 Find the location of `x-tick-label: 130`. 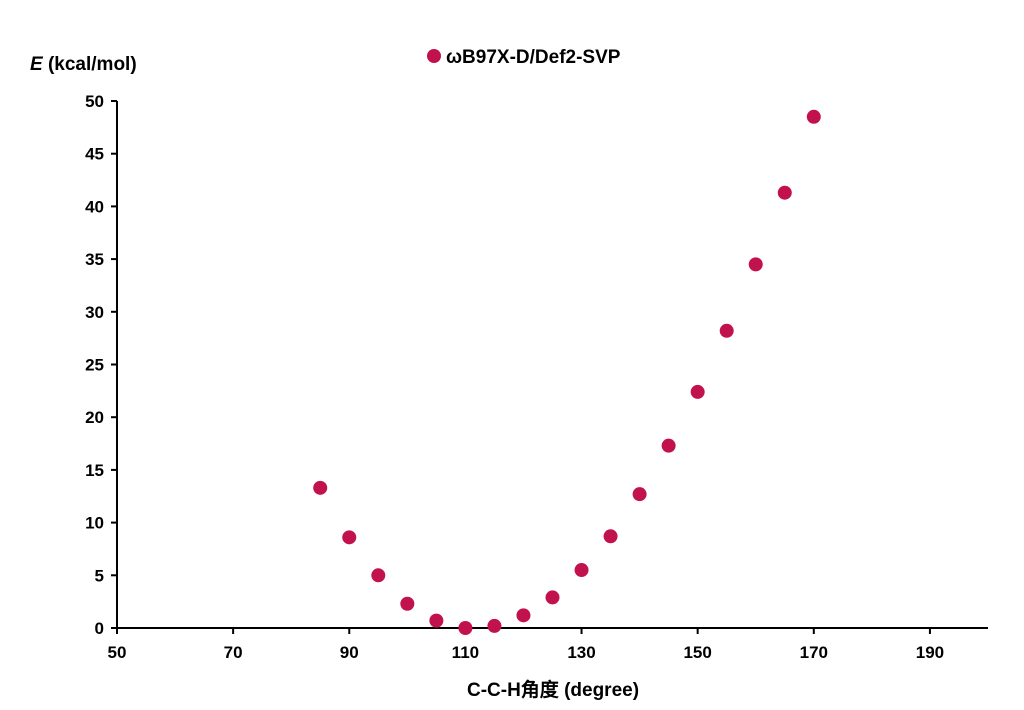

x-tick-label: 130 is located at coordinates (581, 652).